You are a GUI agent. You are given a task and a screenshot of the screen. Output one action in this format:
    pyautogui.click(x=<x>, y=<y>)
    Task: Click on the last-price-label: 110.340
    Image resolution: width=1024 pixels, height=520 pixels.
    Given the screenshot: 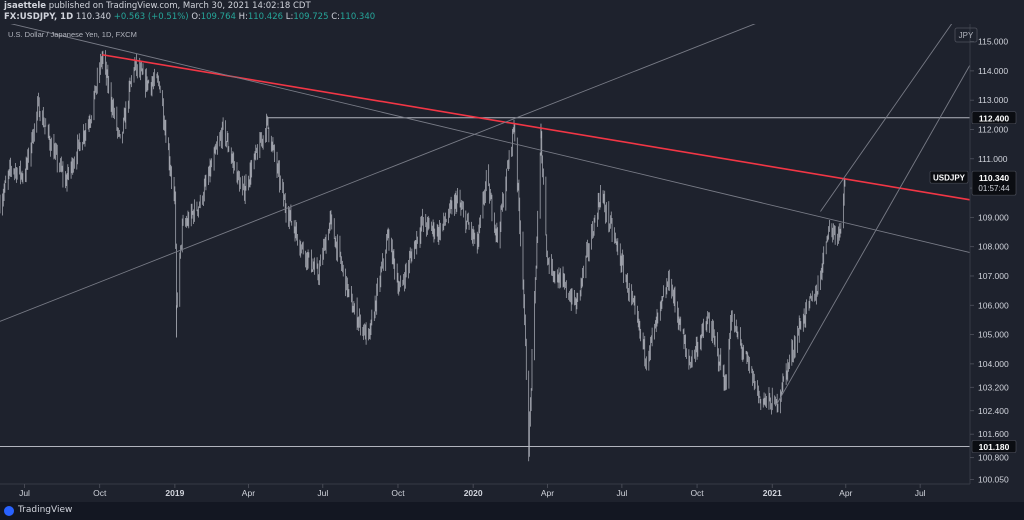 What is the action you would take?
    pyautogui.click(x=994, y=178)
    